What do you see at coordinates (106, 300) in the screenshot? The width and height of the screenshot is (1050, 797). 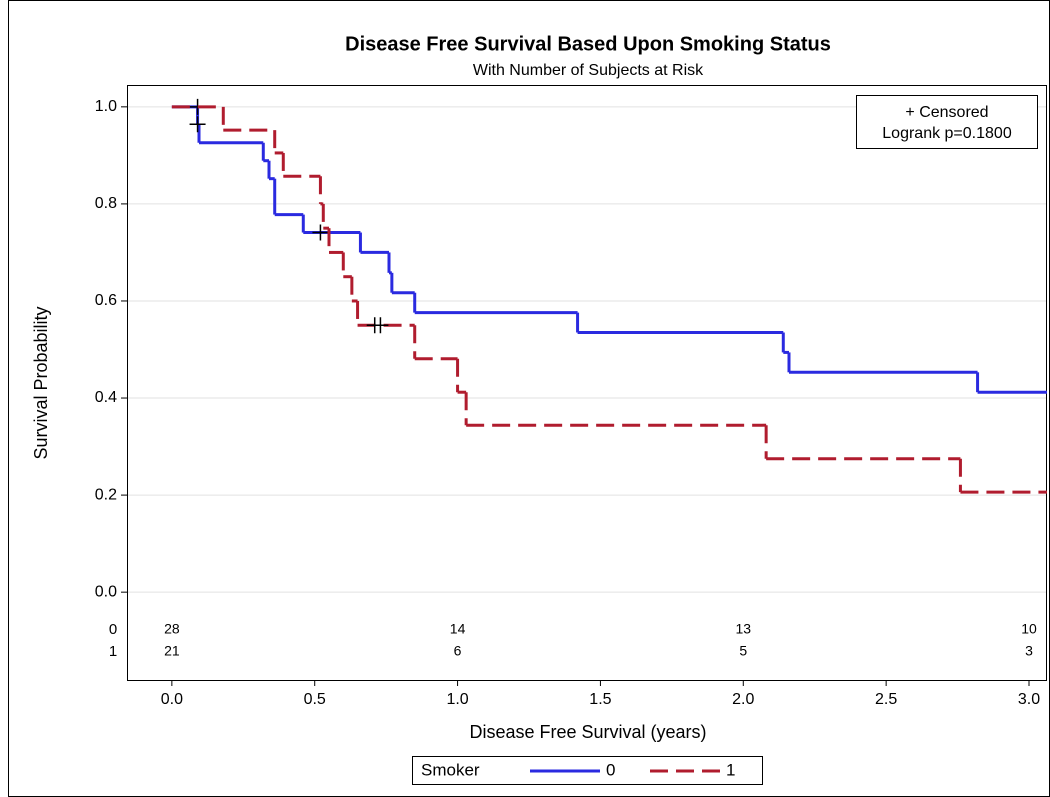 I see `y-tick-label: 0.6` at bounding box center [106, 300].